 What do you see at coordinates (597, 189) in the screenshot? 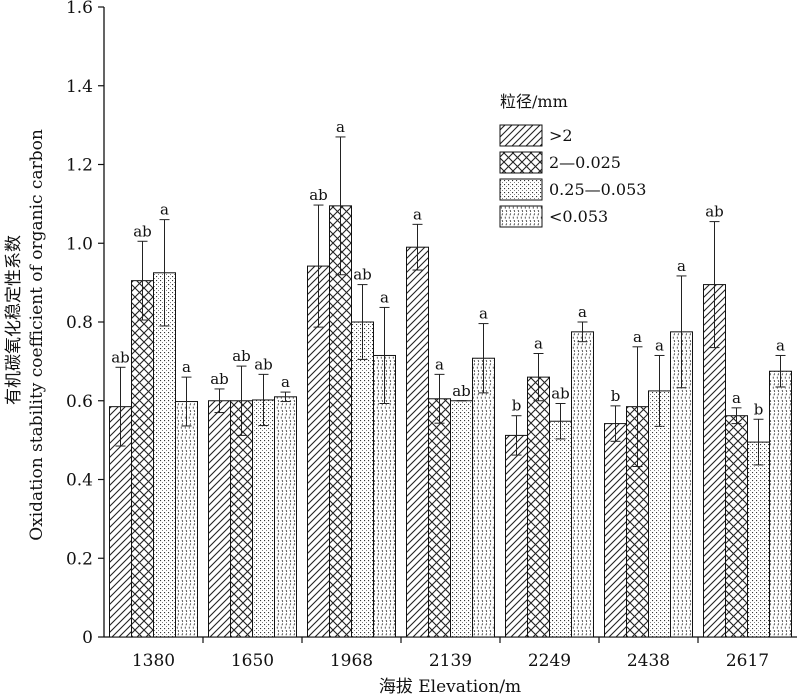
I see `legend-label: 0.25—0.053` at bounding box center [597, 189].